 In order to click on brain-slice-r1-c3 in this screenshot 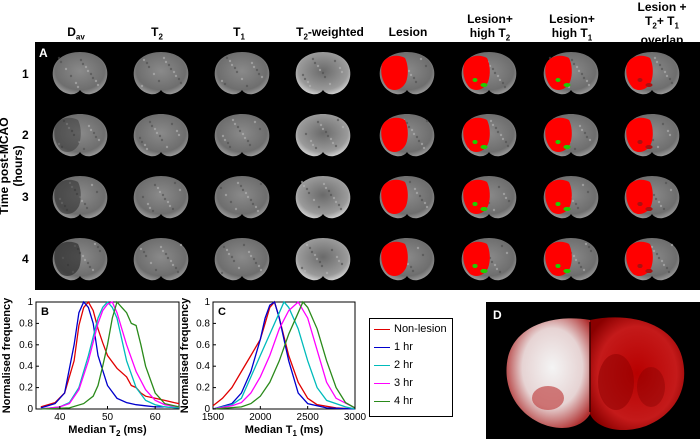, I will do `click(242, 73)`.